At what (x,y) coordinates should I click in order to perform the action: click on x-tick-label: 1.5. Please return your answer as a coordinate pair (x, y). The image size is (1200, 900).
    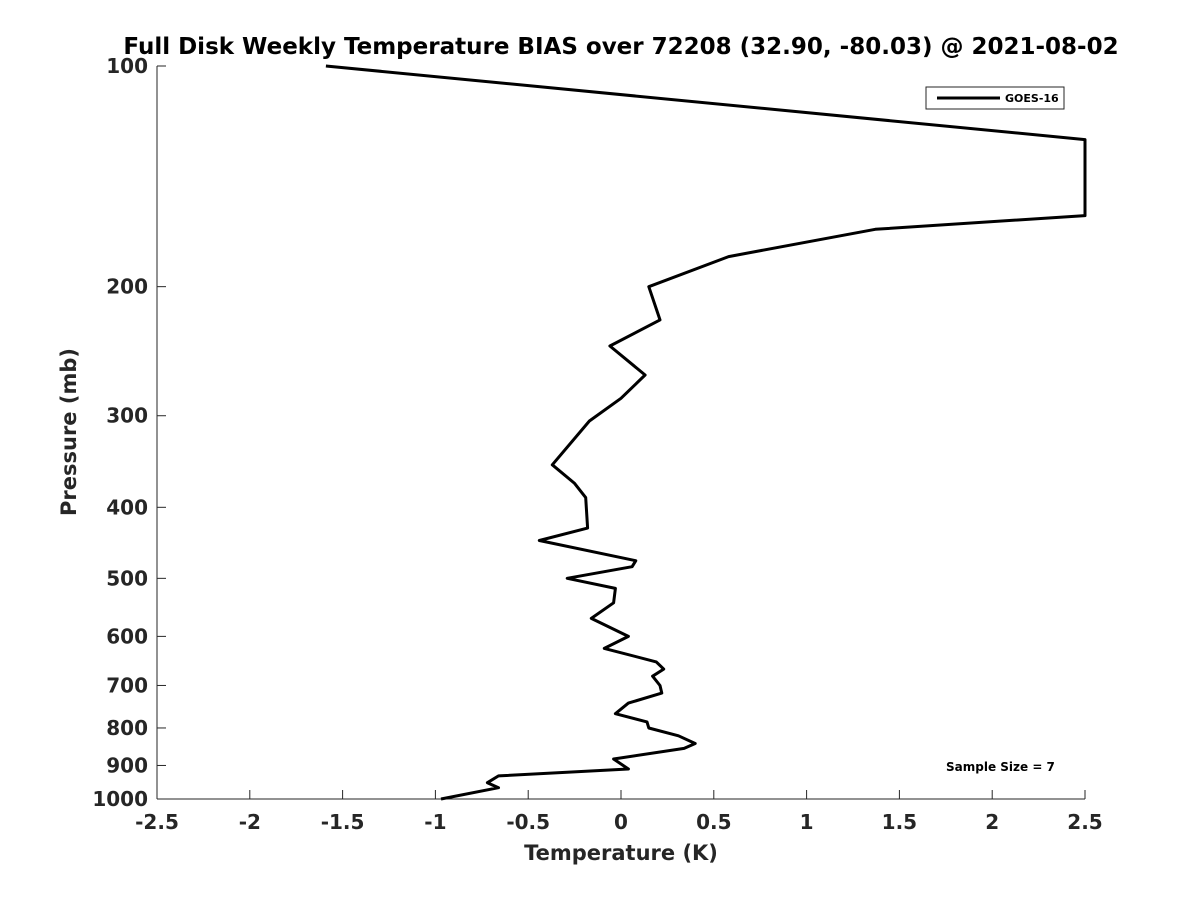
    Looking at the image, I should click on (899, 822).